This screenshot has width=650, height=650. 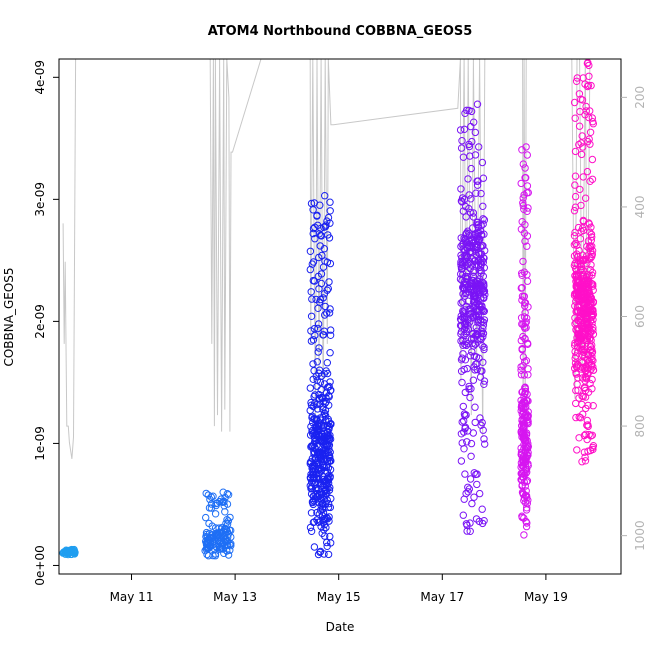 I want to click on y-tick-label: 1e-09, so click(x=40, y=443).